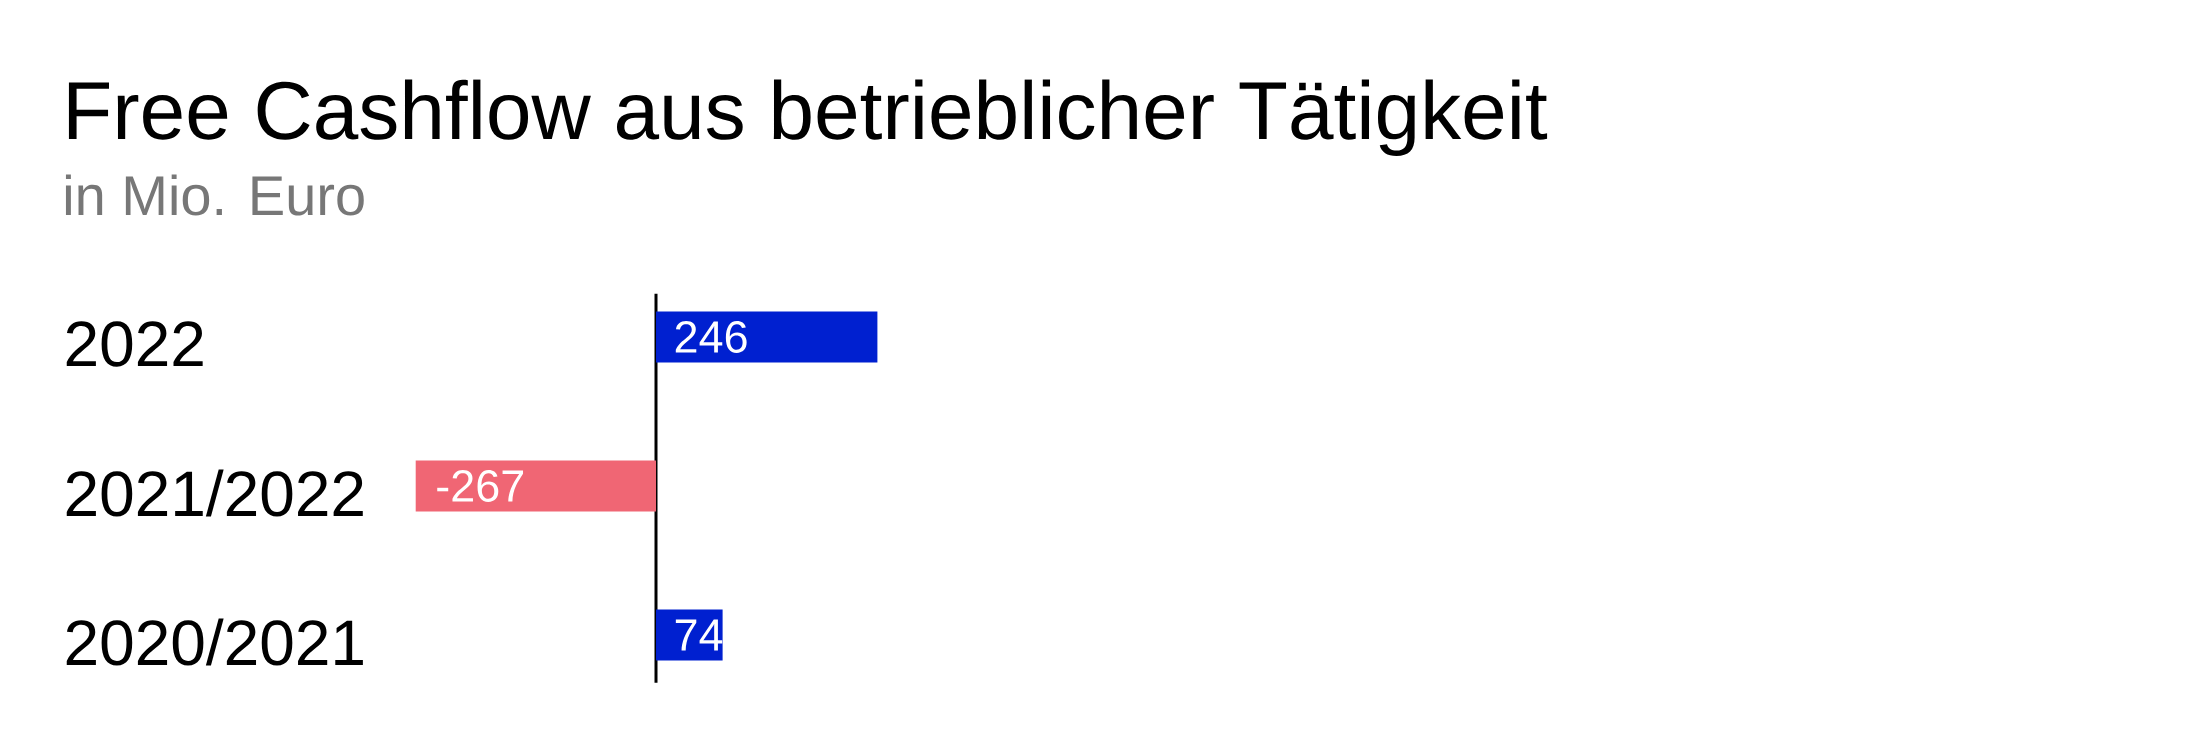 This screenshot has width=2209, height=734. Describe the element at coordinates (808, 118) in the screenshot. I see `chart-title: Free Cashflow aus betrieblicher Tätigkeit` at that location.